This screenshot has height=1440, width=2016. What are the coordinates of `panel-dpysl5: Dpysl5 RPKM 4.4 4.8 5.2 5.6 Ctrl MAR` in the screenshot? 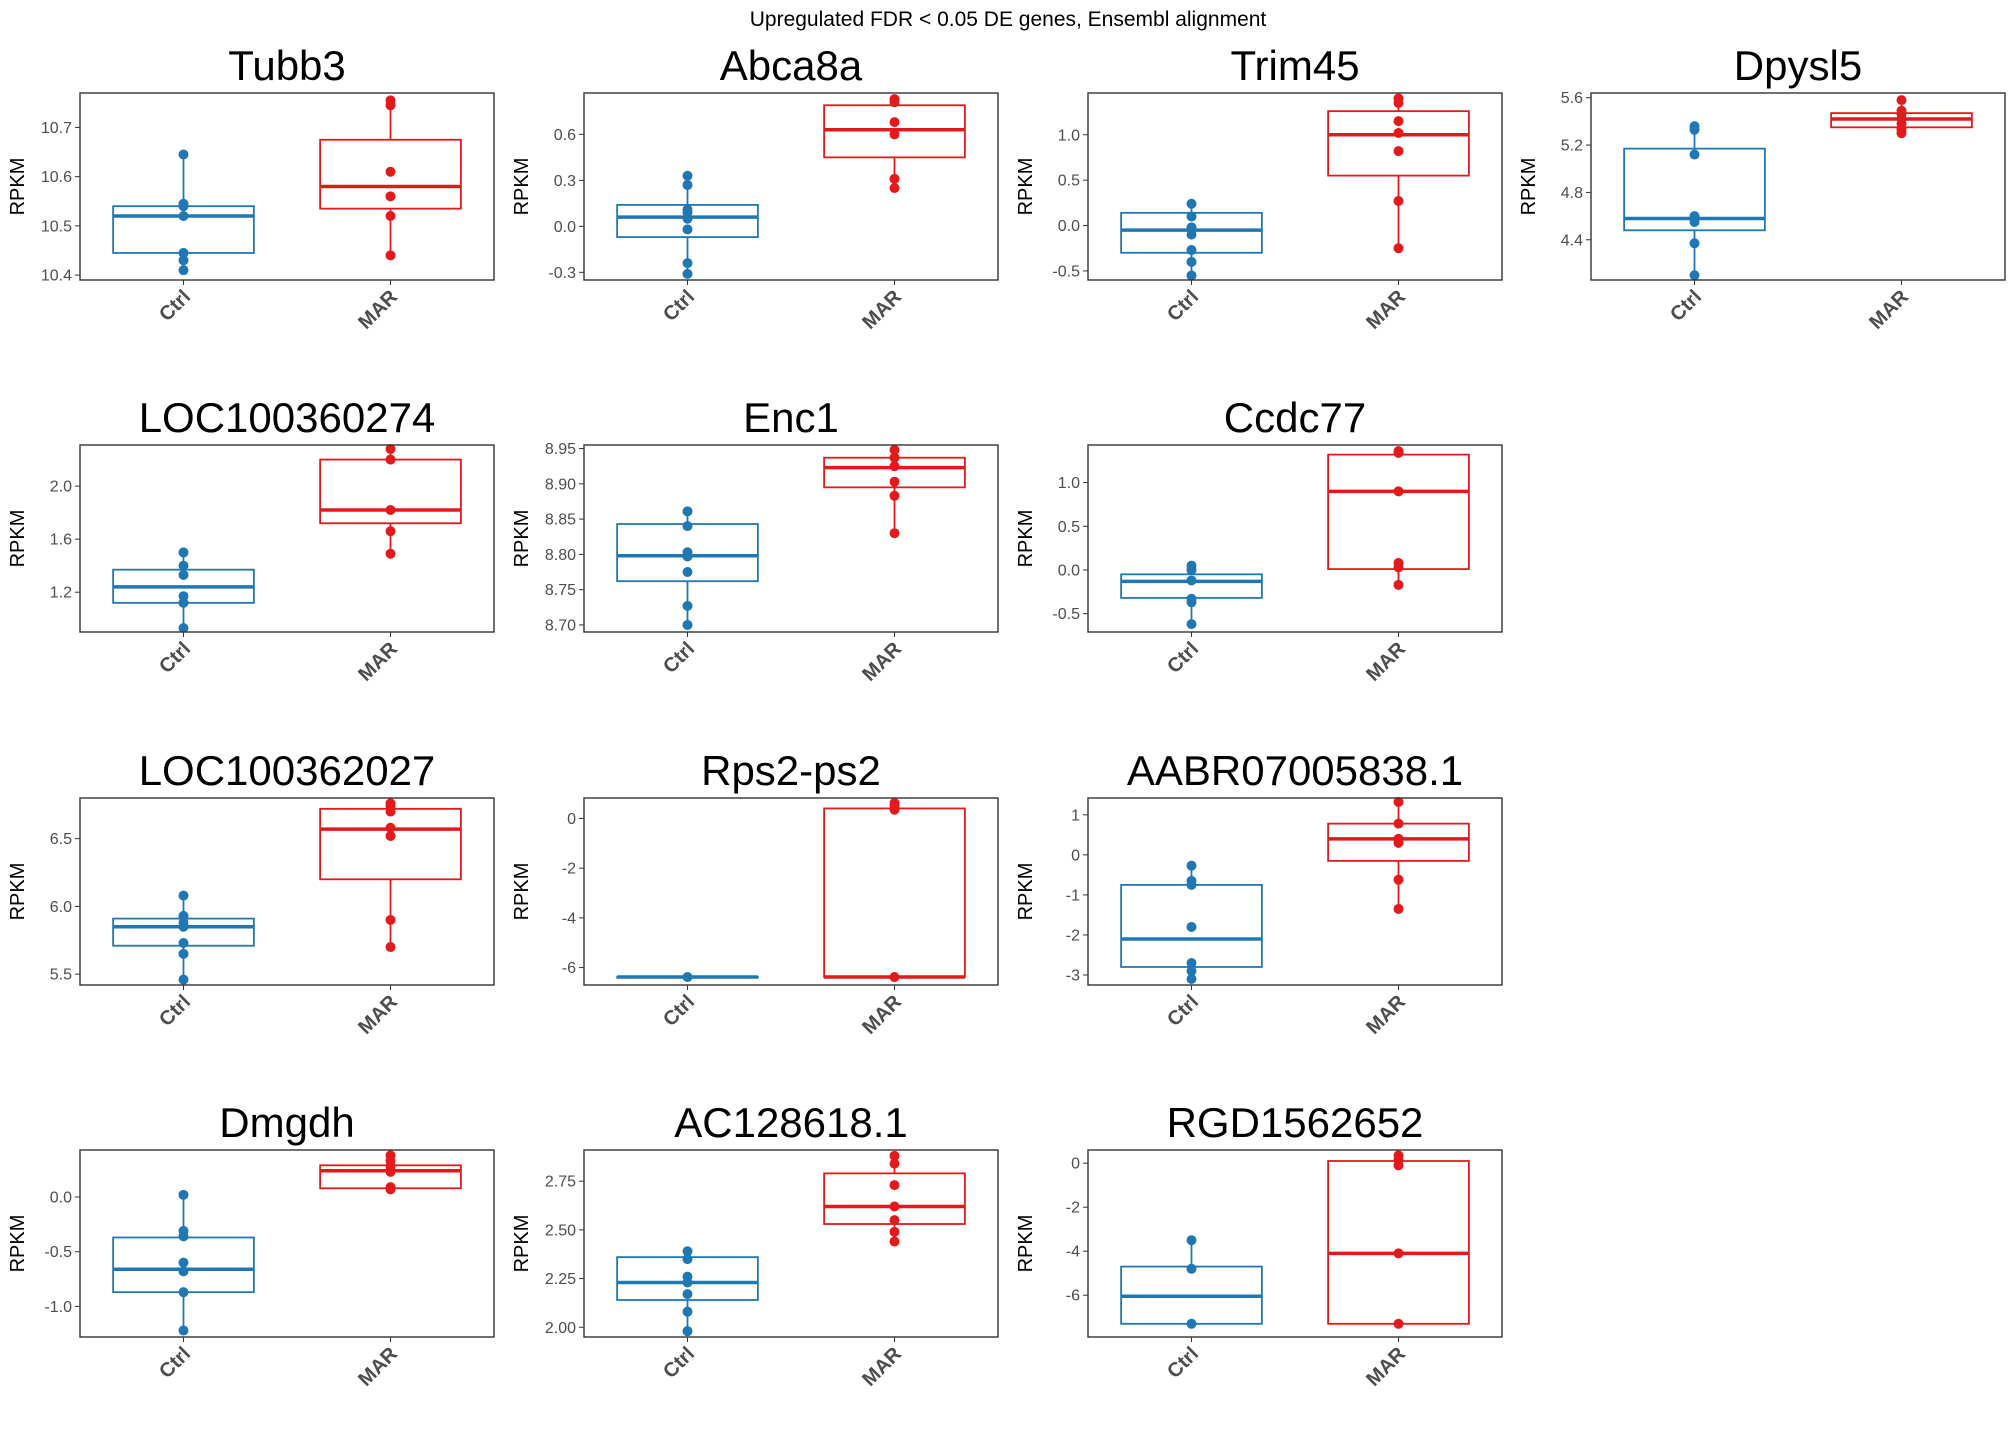 It's located at (1762, 188).